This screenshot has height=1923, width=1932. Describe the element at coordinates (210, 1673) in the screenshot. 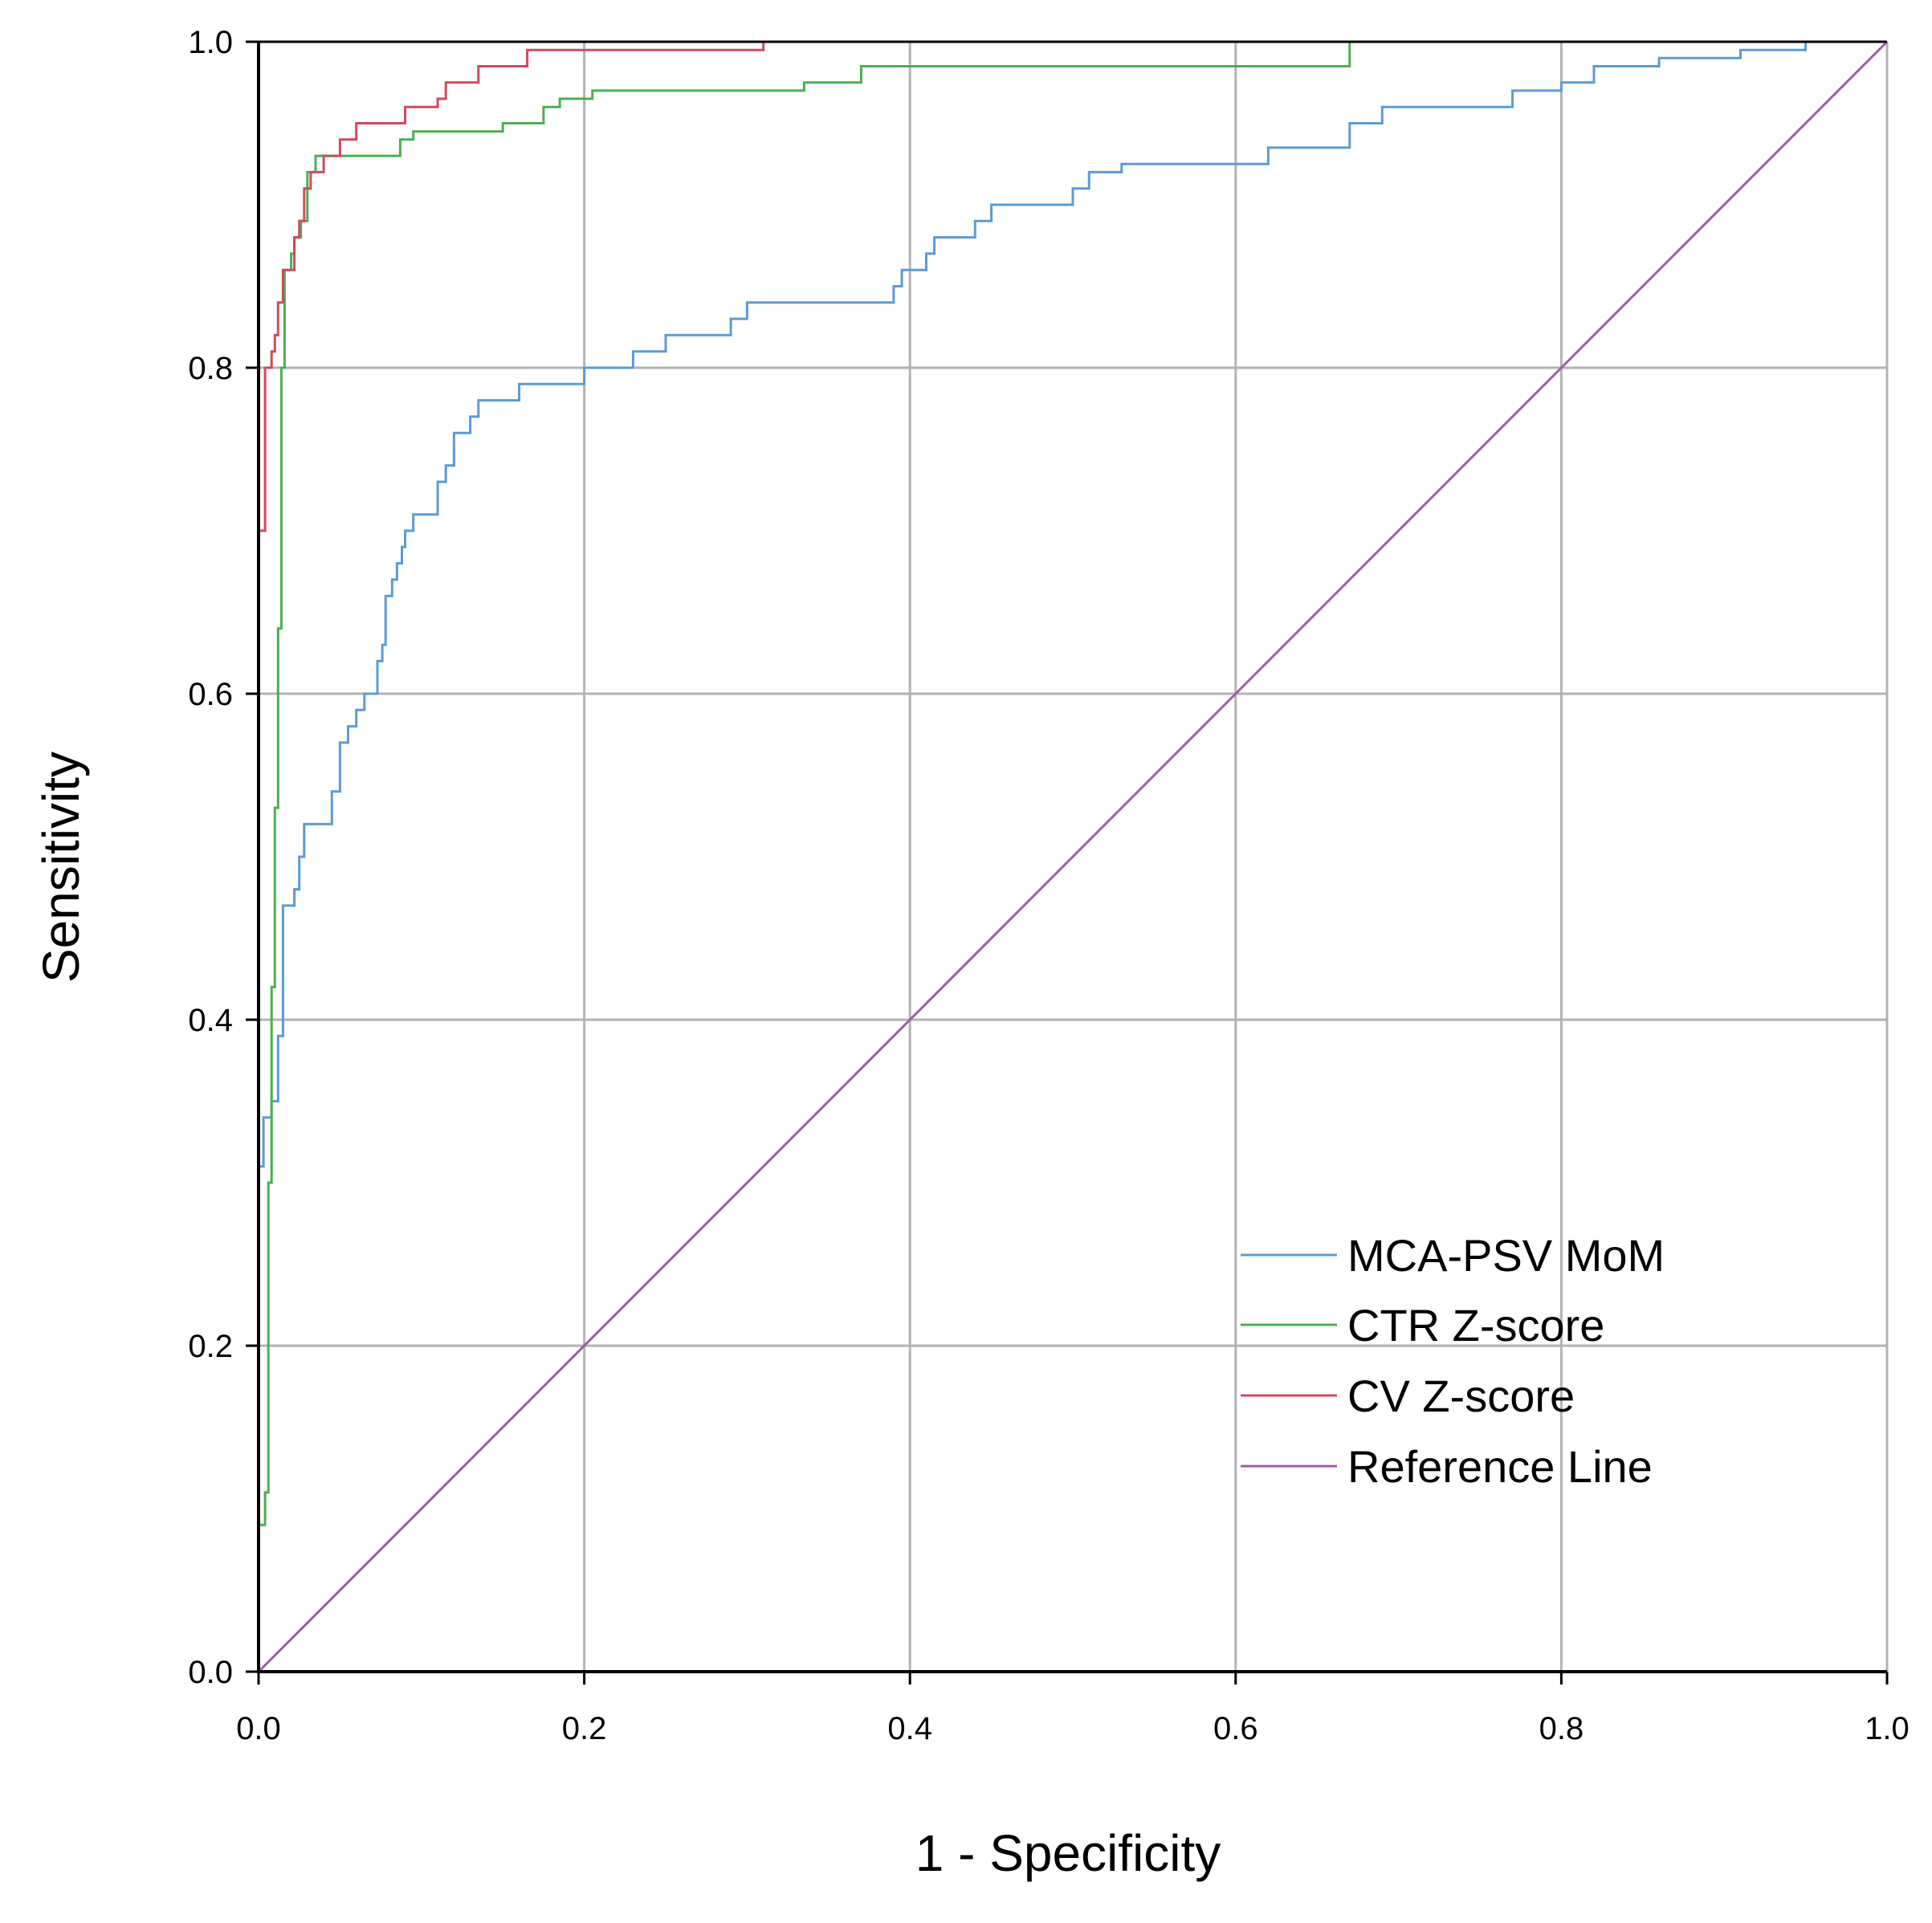

I see `y-tick-label: 0.0` at that location.